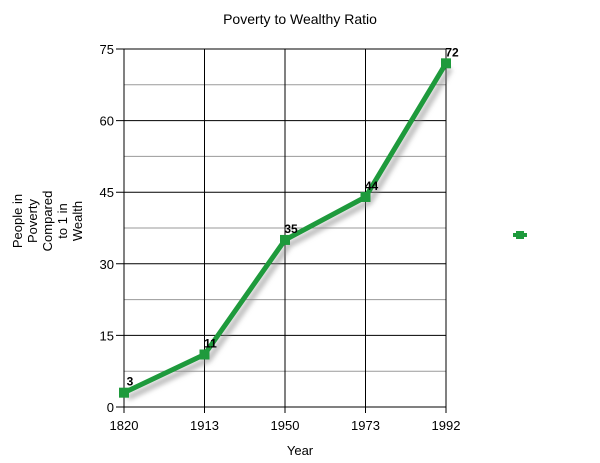 This screenshot has height=463, width=600. I want to click on legend-swatch-marker, so click(520, 235).